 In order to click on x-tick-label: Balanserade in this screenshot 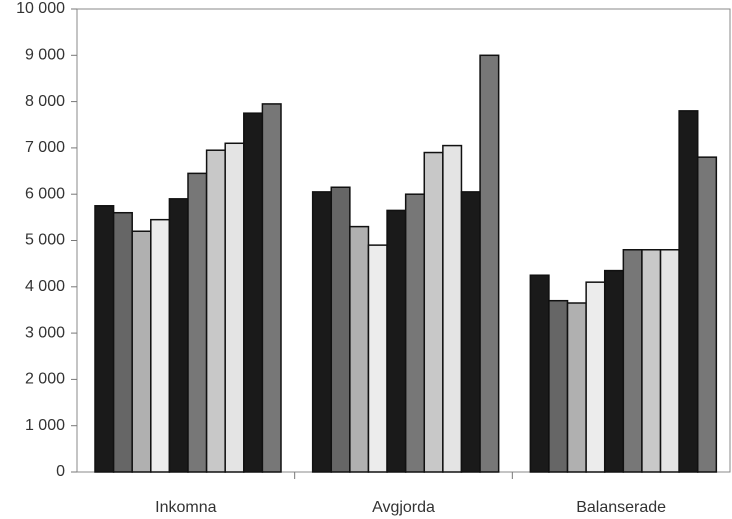, I will do `click(621, 507)`.